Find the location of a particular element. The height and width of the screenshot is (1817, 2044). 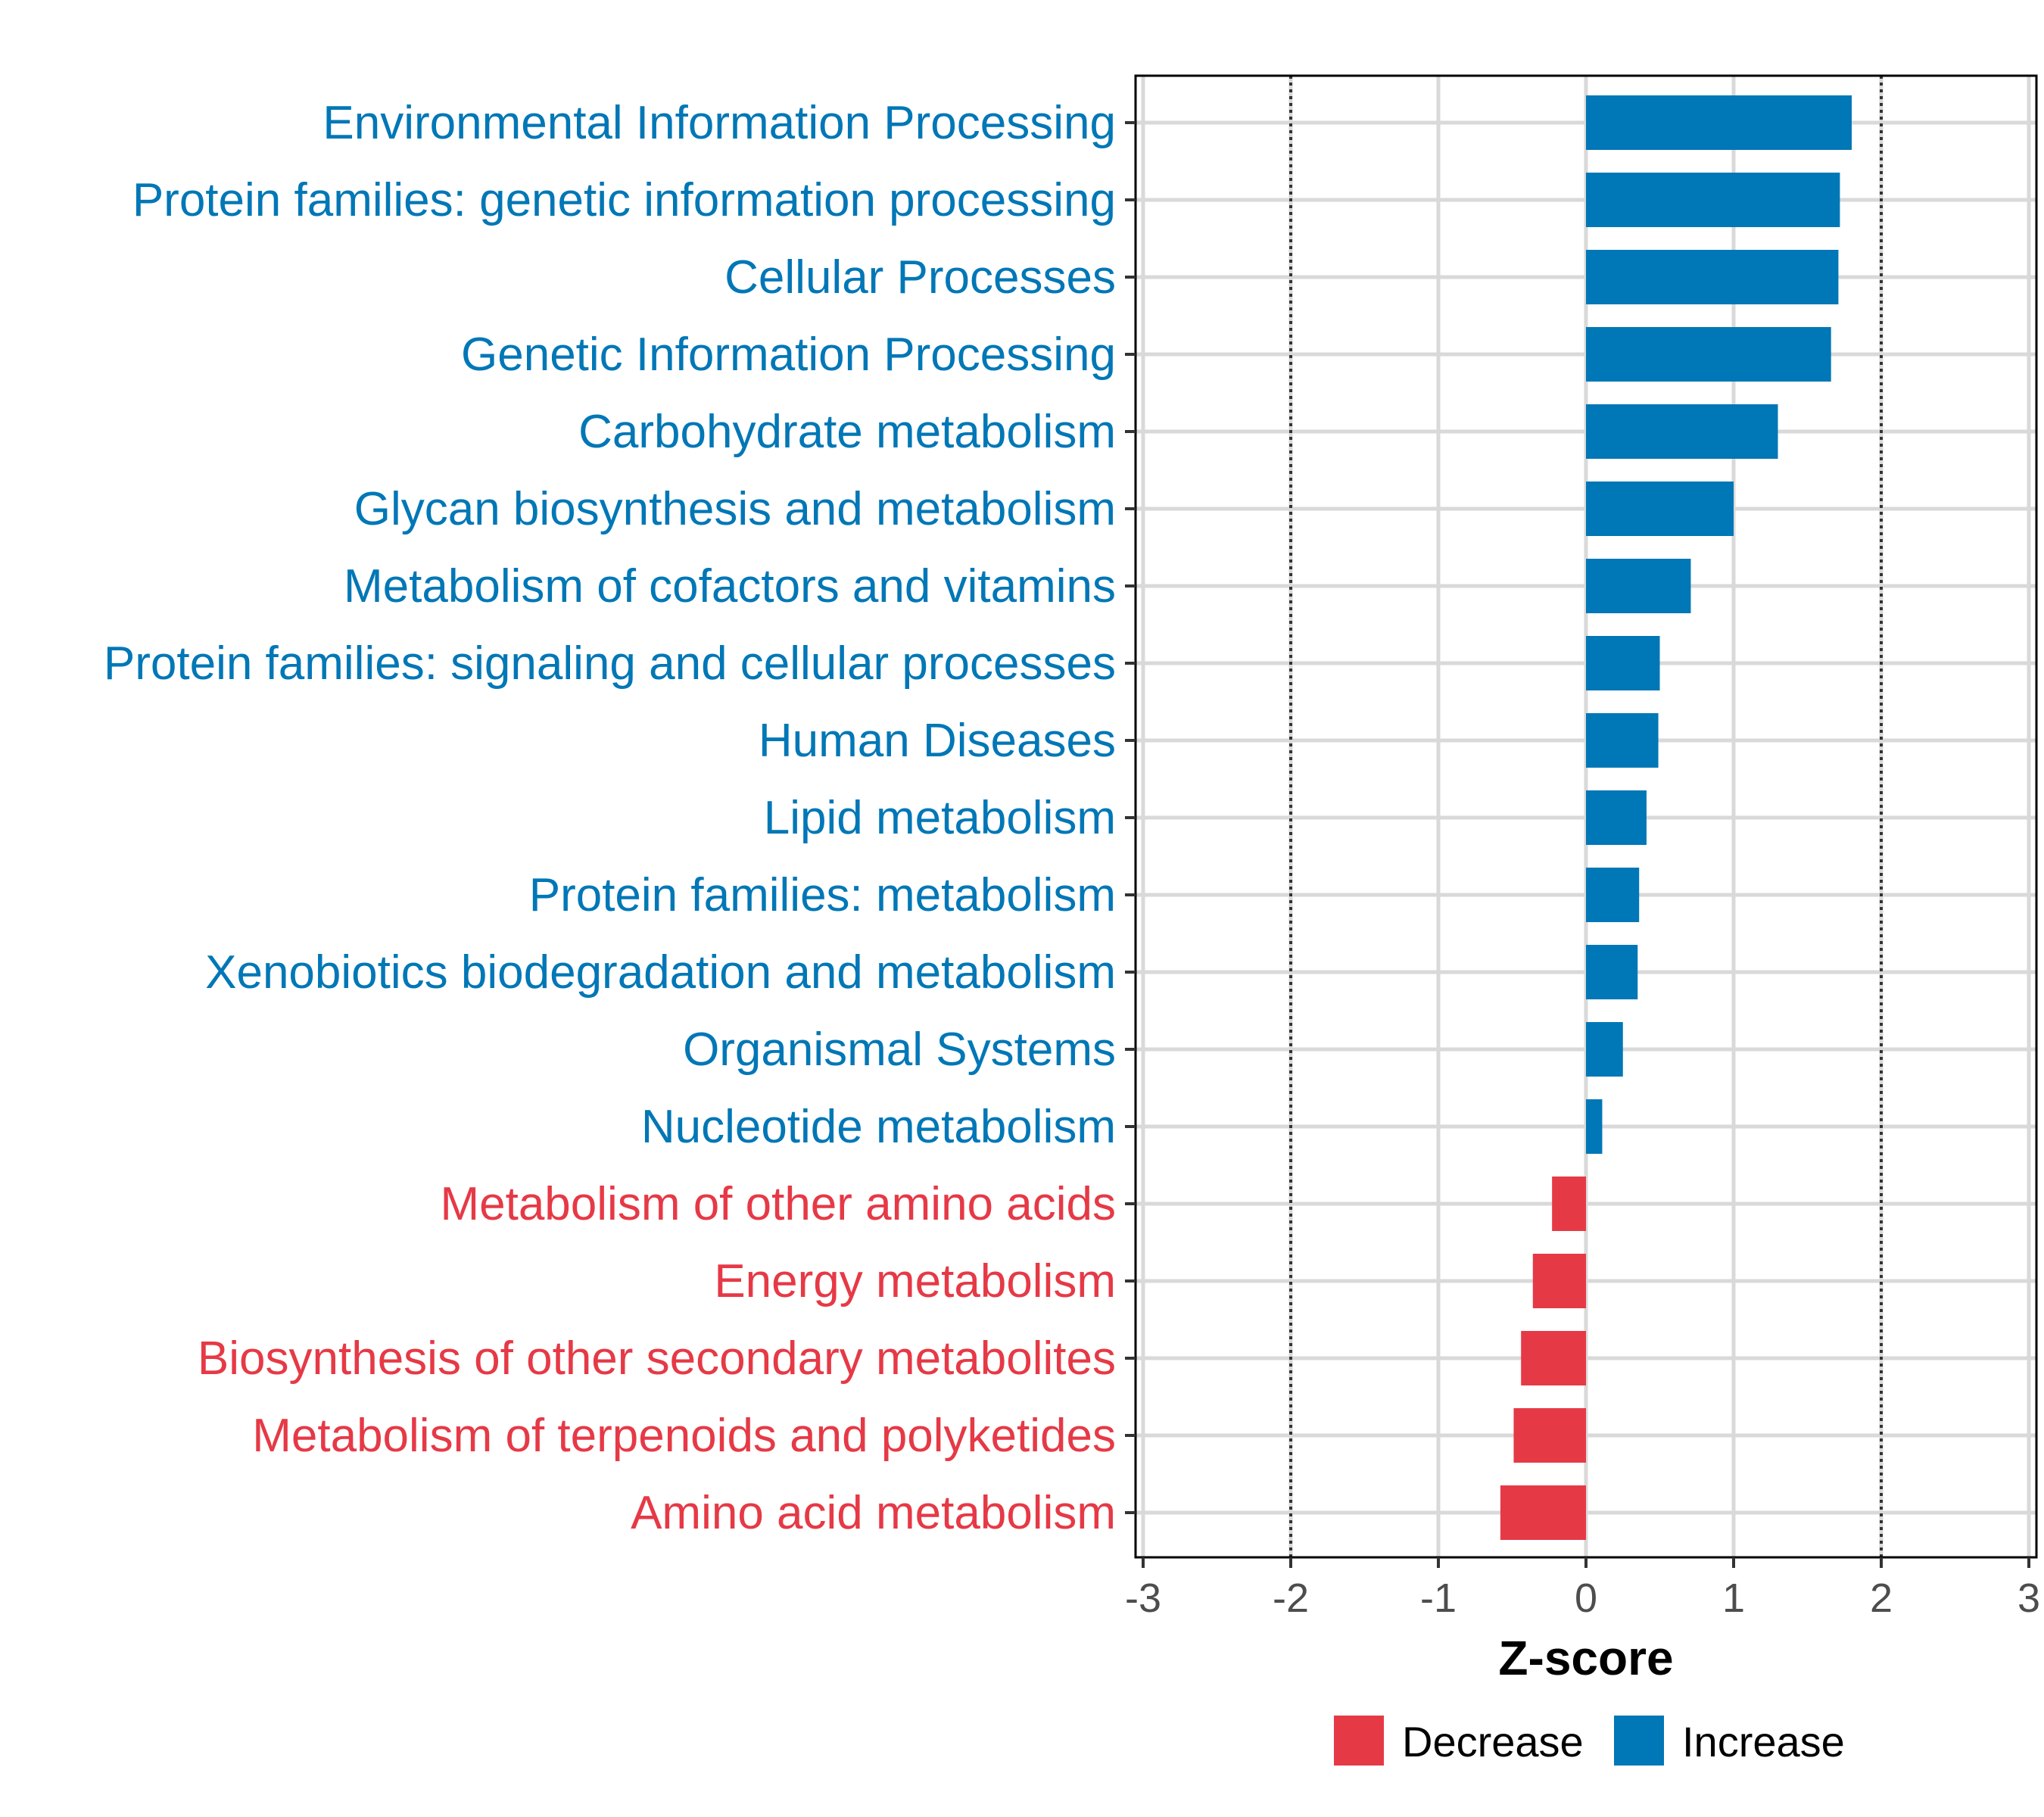

category-label: Metabolism of other amino acids is located at coordinates (778, 1204).